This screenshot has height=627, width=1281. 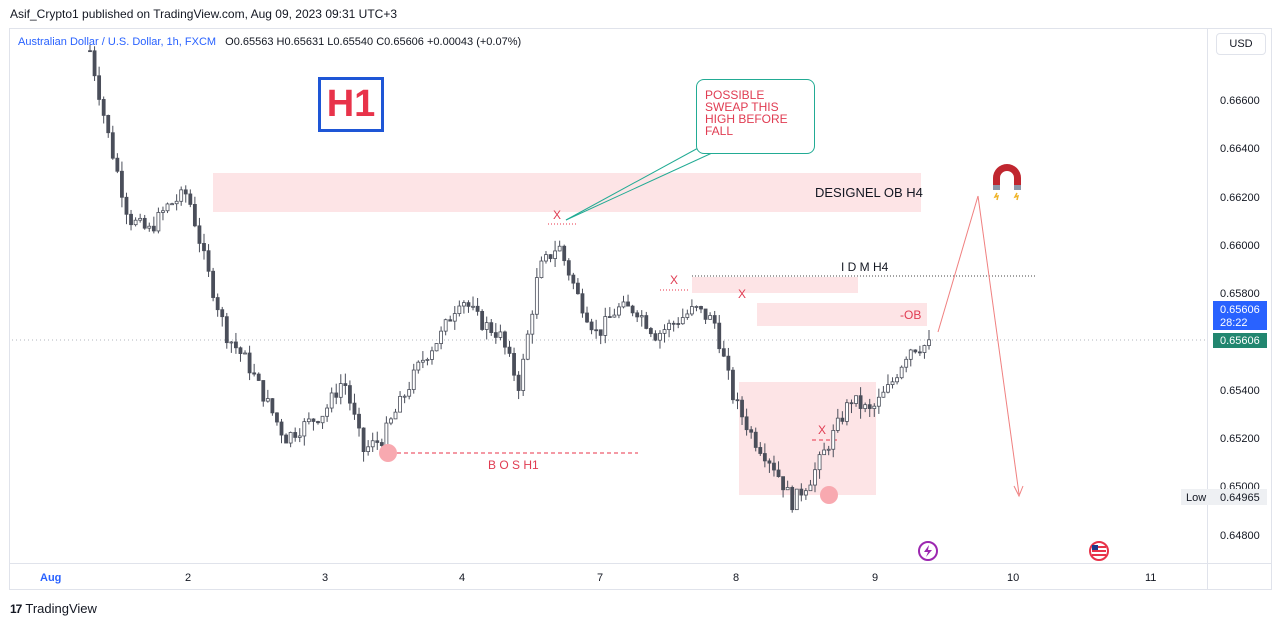 What do you see at coordinates (1241, 44) in the screenshot?
I see `currency-button: USD` at bounding box center [1241, 44].